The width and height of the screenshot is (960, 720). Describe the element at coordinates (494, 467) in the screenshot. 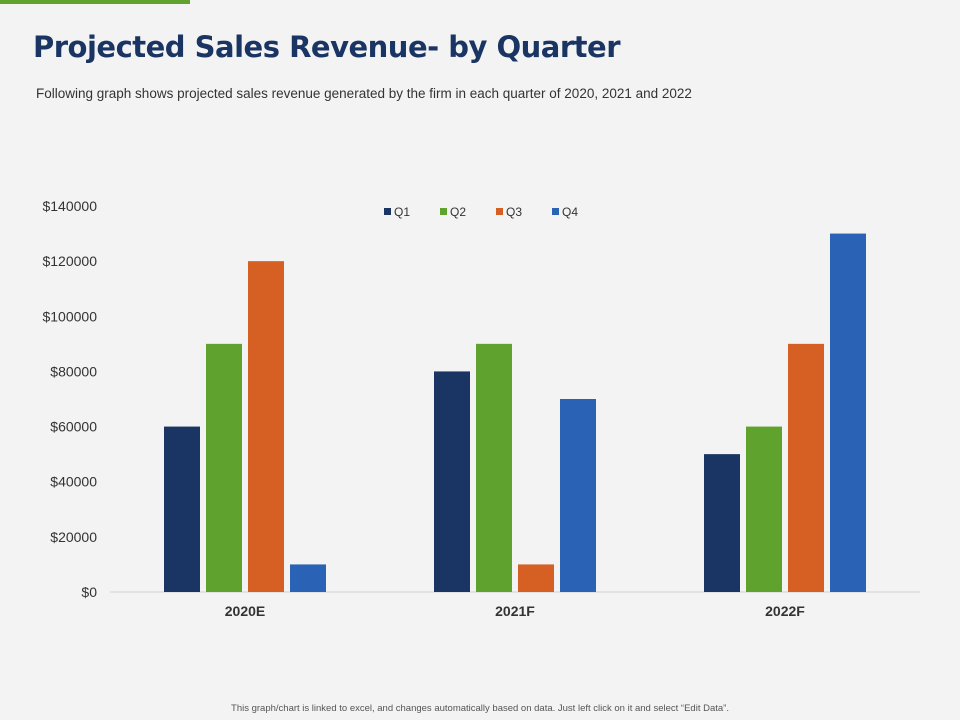

I see `bar-q2-2021f` at that location.